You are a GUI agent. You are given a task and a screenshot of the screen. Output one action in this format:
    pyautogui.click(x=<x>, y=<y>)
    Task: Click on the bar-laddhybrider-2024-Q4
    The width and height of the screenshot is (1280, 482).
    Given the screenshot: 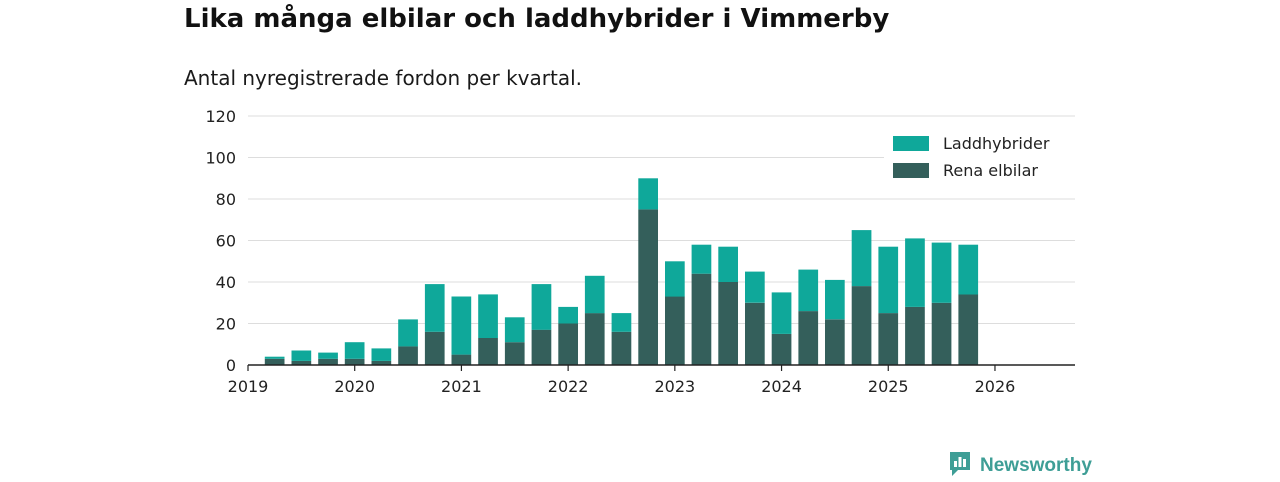 What is the action you would take?
    pyautogui.click(x=861, y=258)
    